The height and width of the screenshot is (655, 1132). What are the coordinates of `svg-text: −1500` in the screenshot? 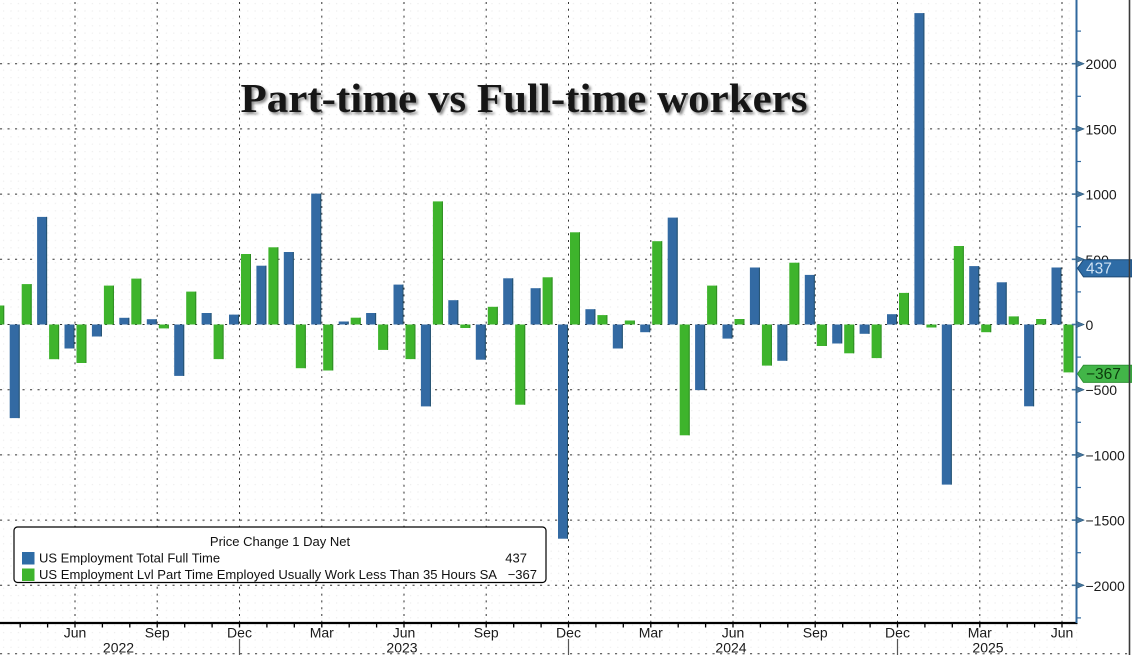 It's located at (1106, 521).